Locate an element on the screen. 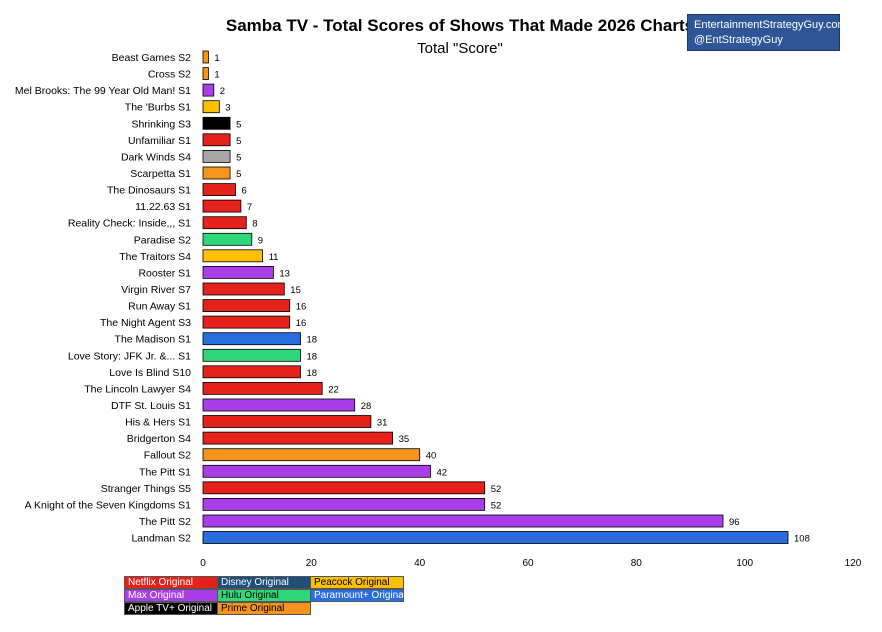 The width and height of the screenshot is (882, 632). category-label: Virgin River S7 is located at coordinates (156, 290).